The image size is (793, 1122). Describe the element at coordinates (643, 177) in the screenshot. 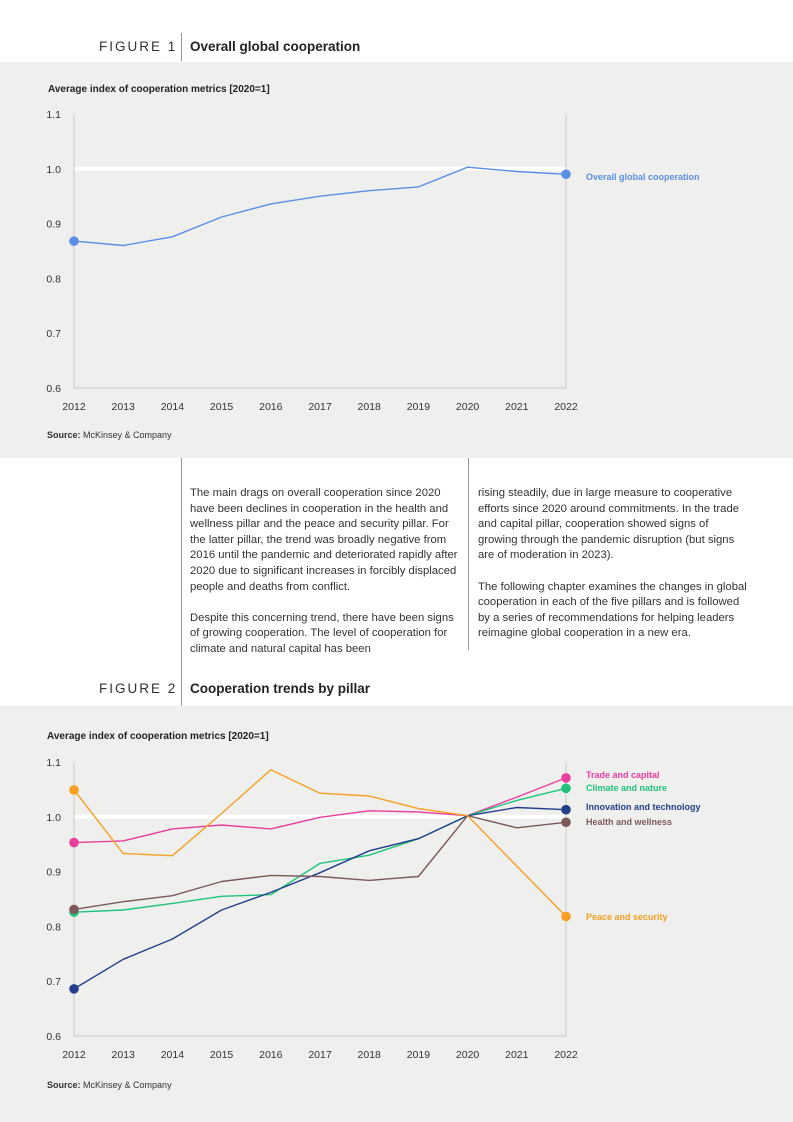

I see `series-label-overall-global-cooperation: Overall global cooperation` at that location.